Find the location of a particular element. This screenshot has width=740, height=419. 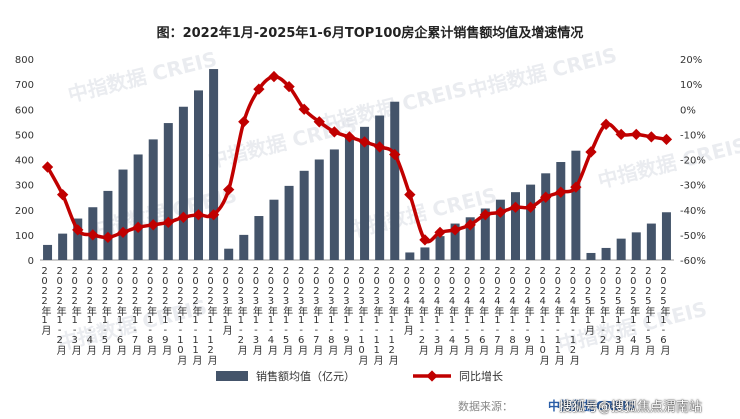

growth-point-2022年1-10月 is located at coordinates (183, 217).